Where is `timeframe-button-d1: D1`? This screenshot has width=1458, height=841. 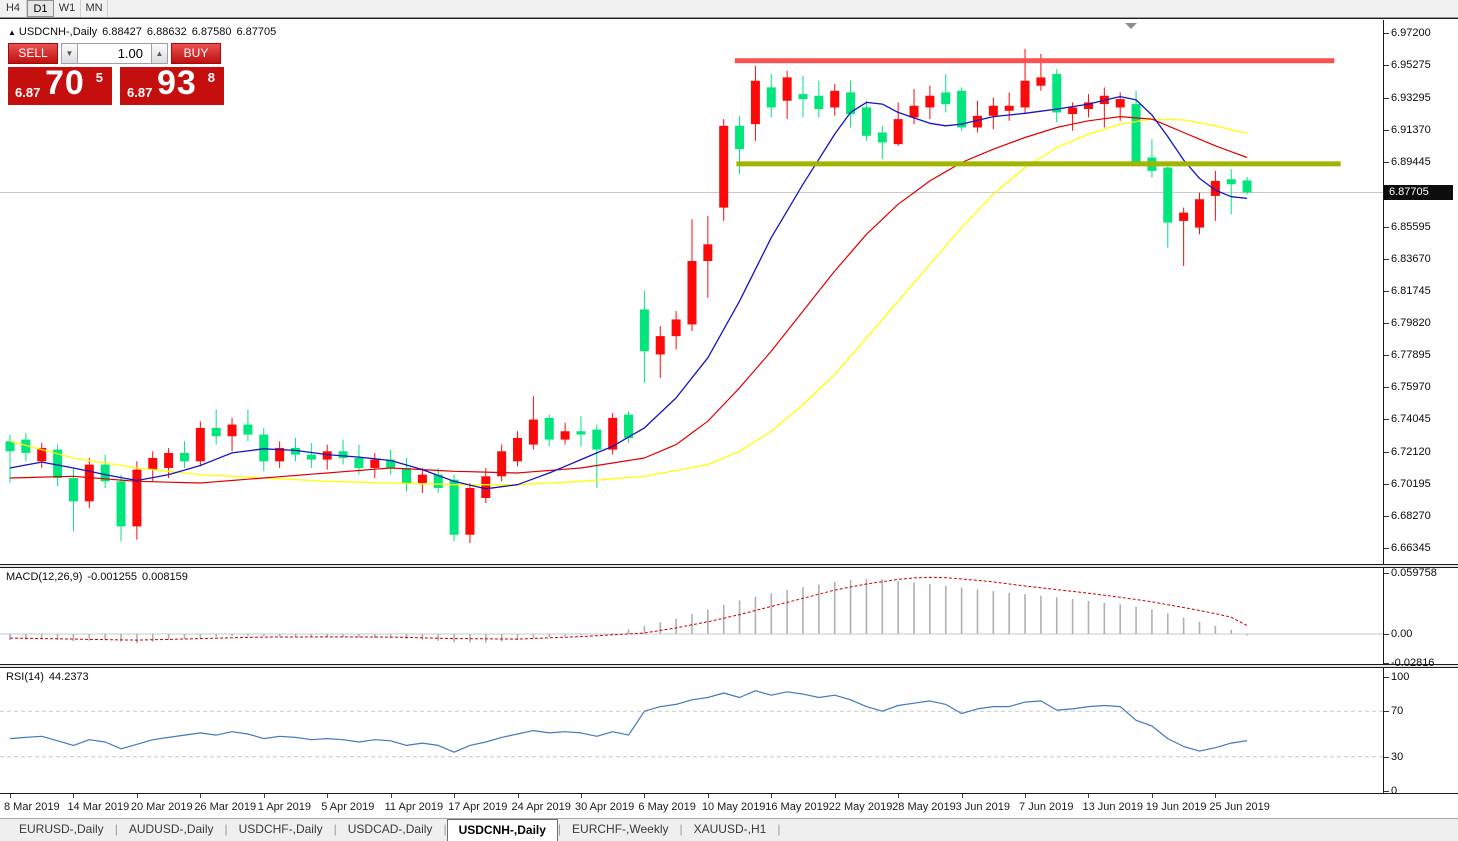 timeframe-button-d1: D1 is located at coordinates (40, 8).